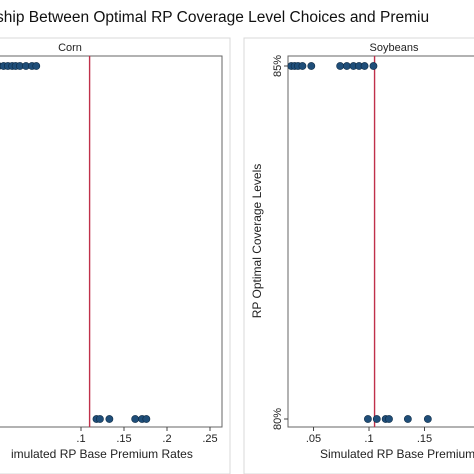 The image size is (474, 474). I want to click on corn-panel-title: Corn, so click(70, 48).